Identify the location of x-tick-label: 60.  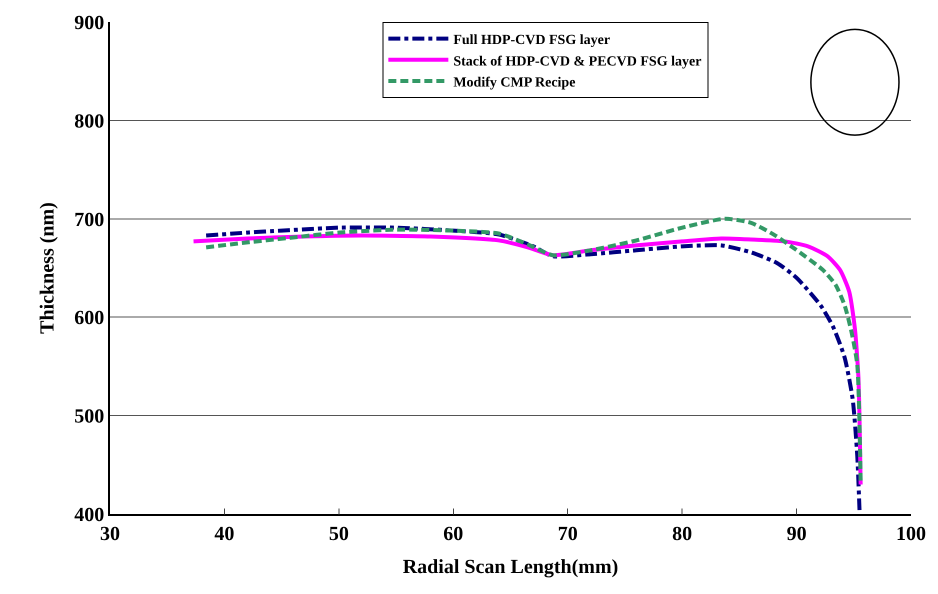
(453, 533).